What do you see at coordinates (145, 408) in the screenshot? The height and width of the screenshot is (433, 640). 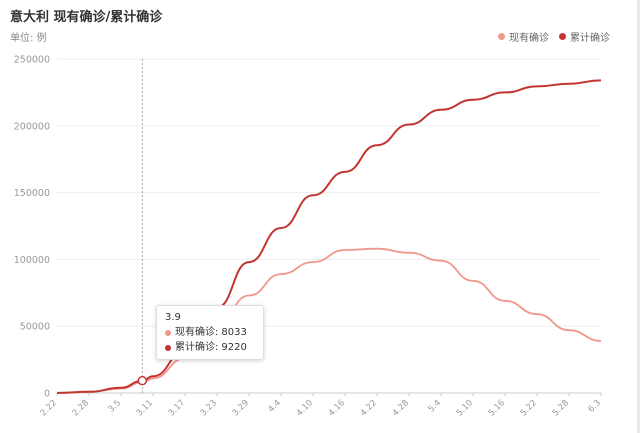 I see `x-tick-label: 3.11` at bounding box center [145, 408].